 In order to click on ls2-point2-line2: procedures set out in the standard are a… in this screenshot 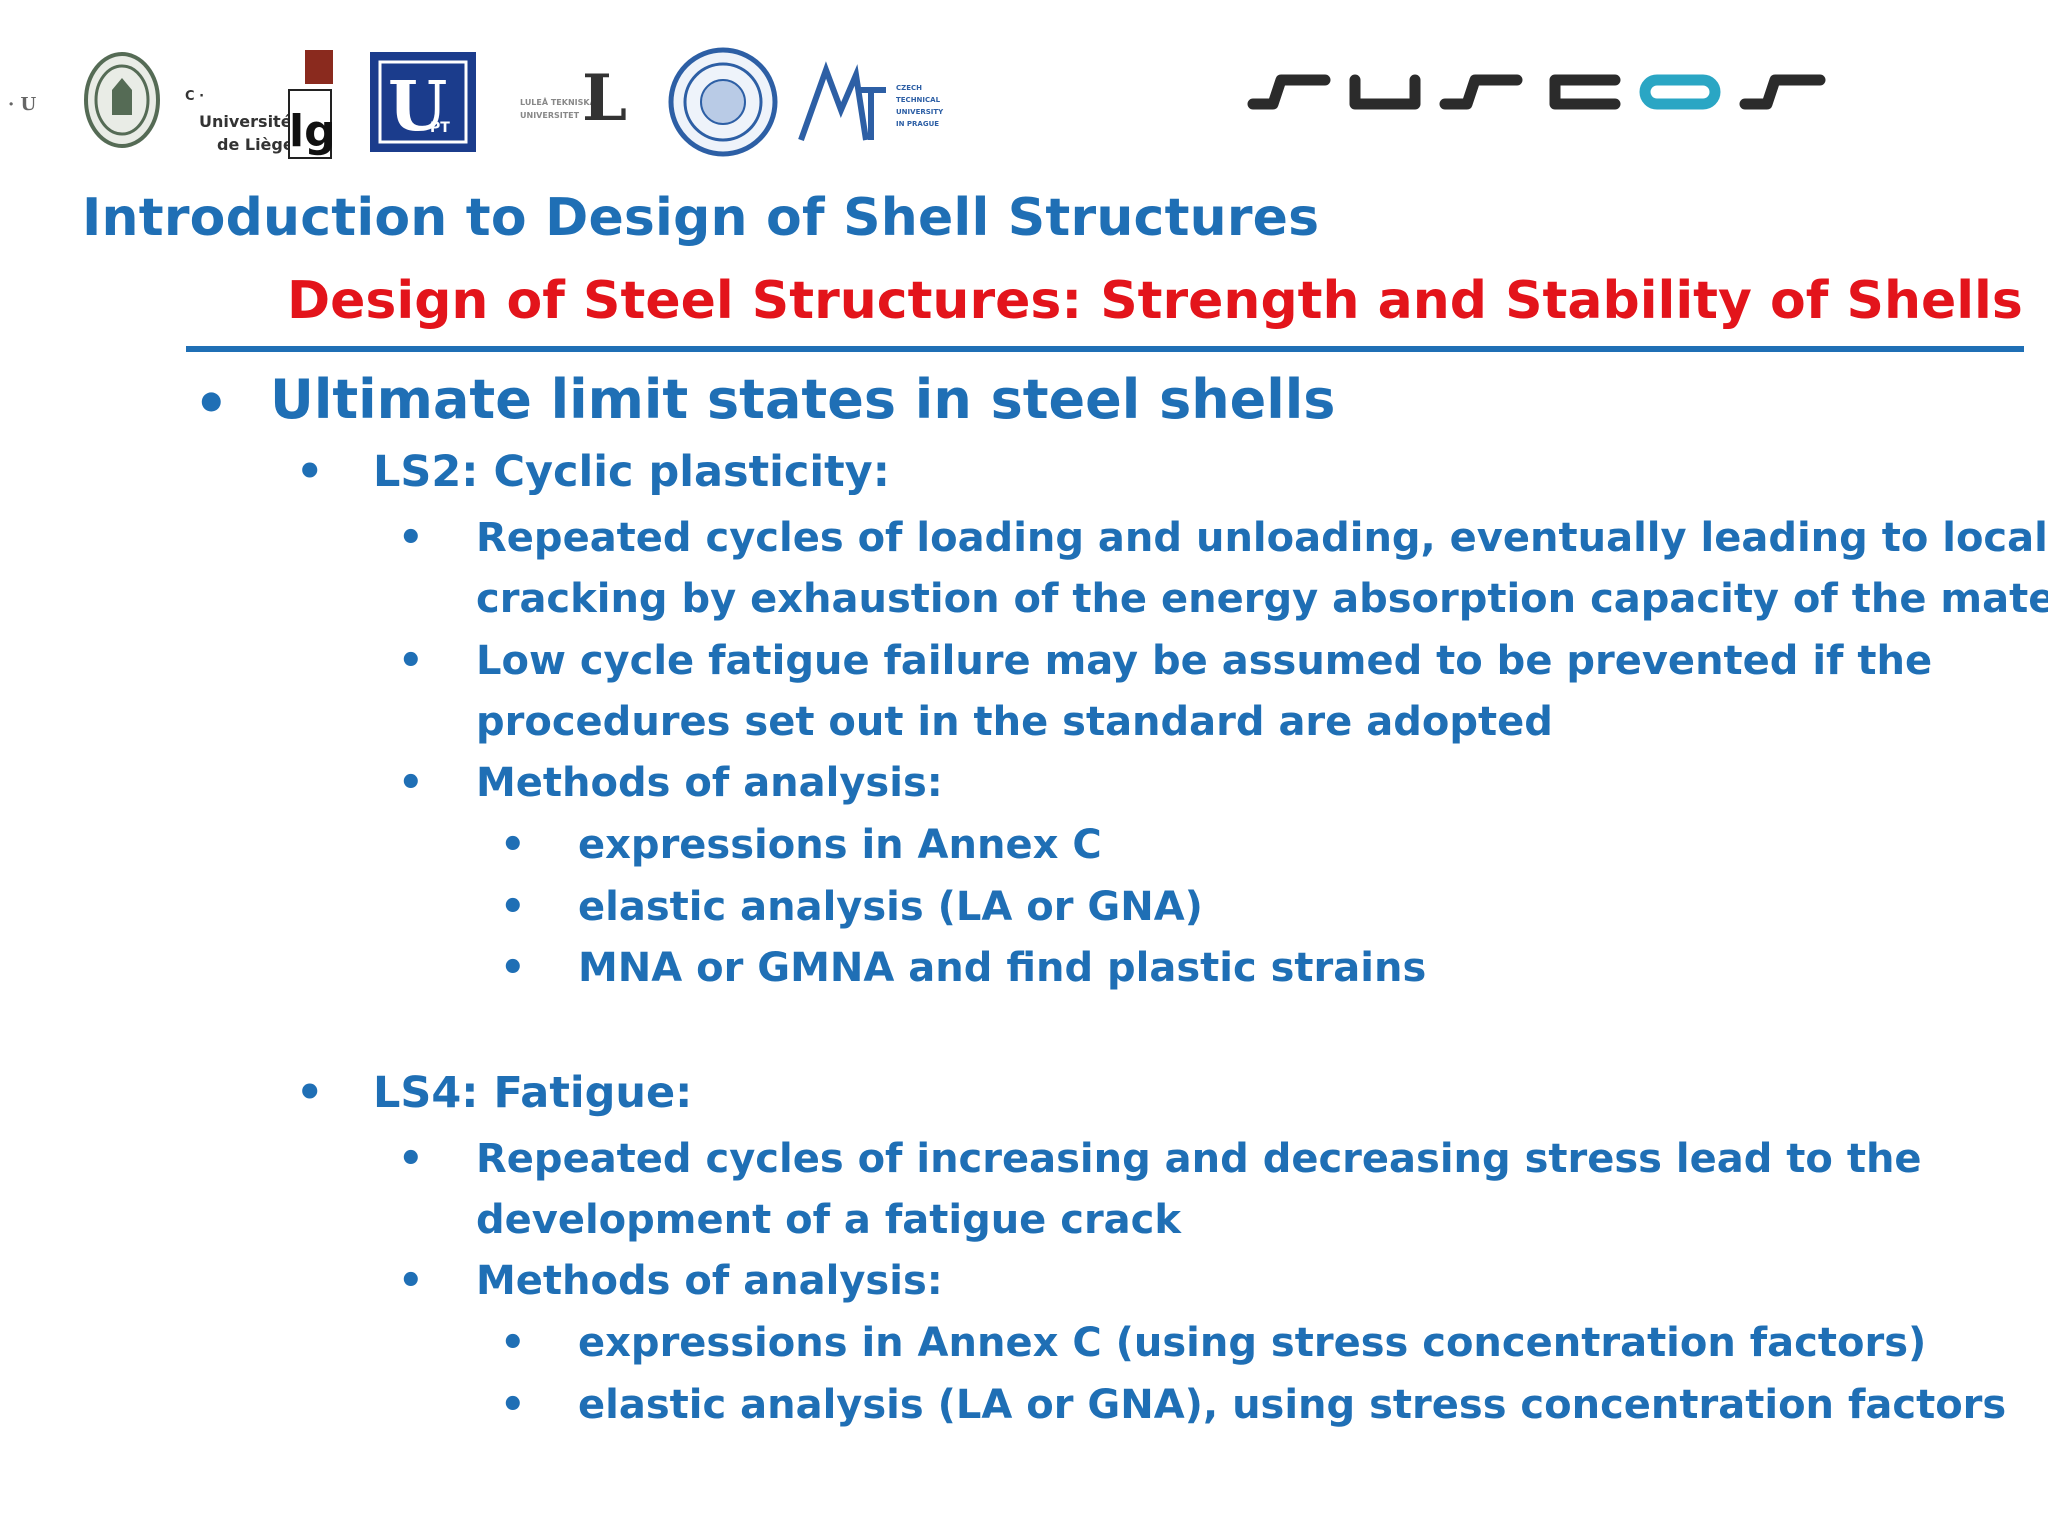, I will do `click(1014, 722)`.